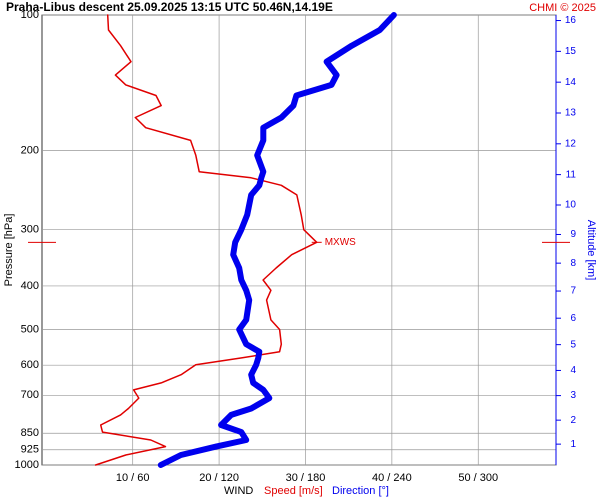 This screenshot has width=600, height=500. I want to click on y2-tick-label: 7, so click(573, 291).